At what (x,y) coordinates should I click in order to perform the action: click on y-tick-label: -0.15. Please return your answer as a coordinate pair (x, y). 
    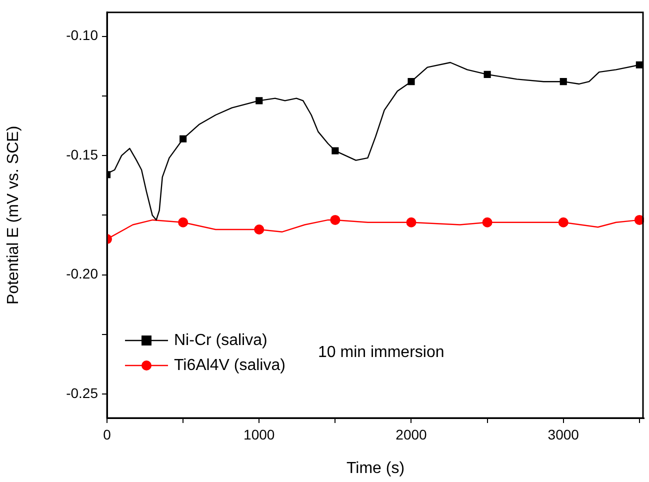
    Looking at the image, I should click on (82, 154).